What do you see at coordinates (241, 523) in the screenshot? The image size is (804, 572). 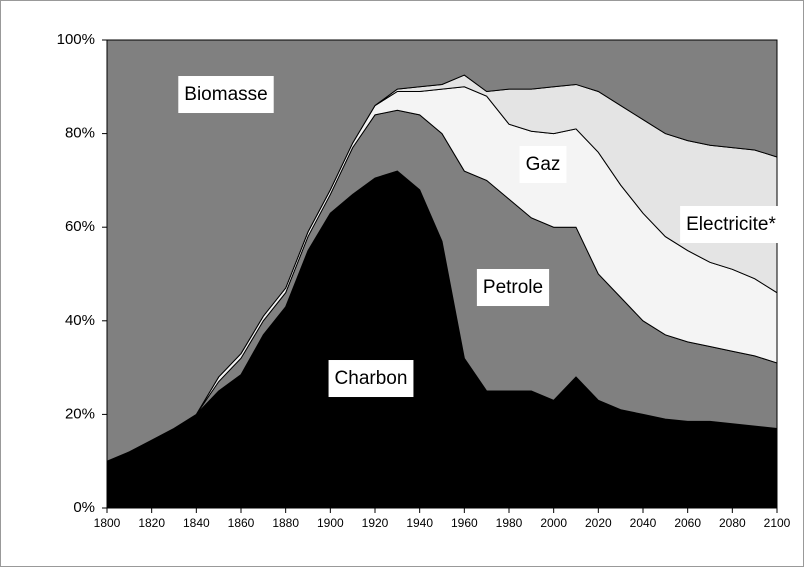 I see `x-tick-label: 1860` at bounding box center [241, 523].